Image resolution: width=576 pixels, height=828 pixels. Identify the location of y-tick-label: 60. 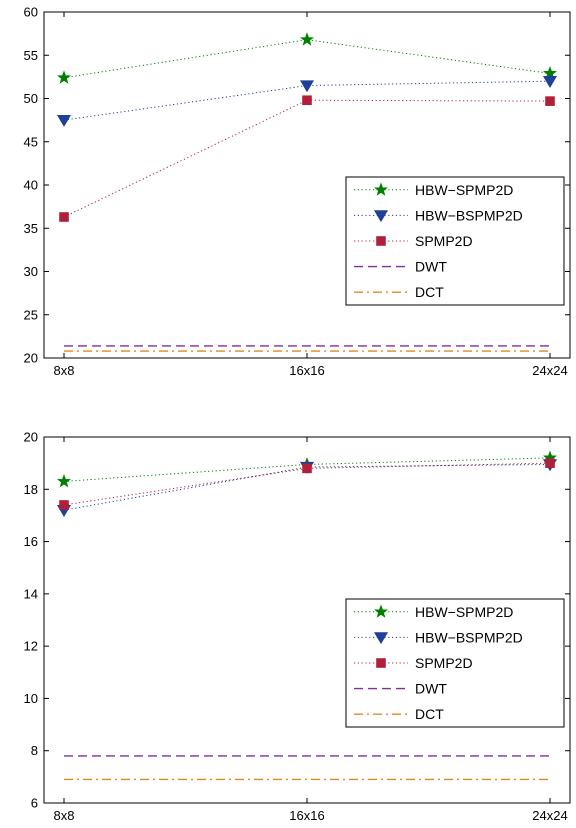
(31, 12).